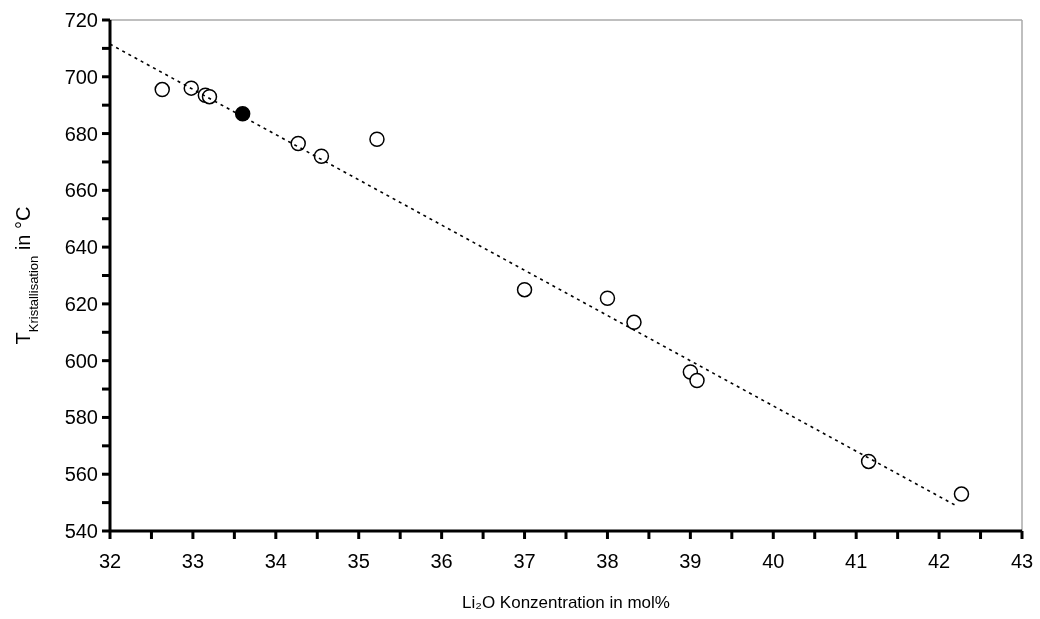 Image resolution: width=1040 pixels, height=619 pixels. What do you see at coordinates (81, 303) in the screenshot?
I see `y-tick-label: 620` at bounding box center [81, 303].